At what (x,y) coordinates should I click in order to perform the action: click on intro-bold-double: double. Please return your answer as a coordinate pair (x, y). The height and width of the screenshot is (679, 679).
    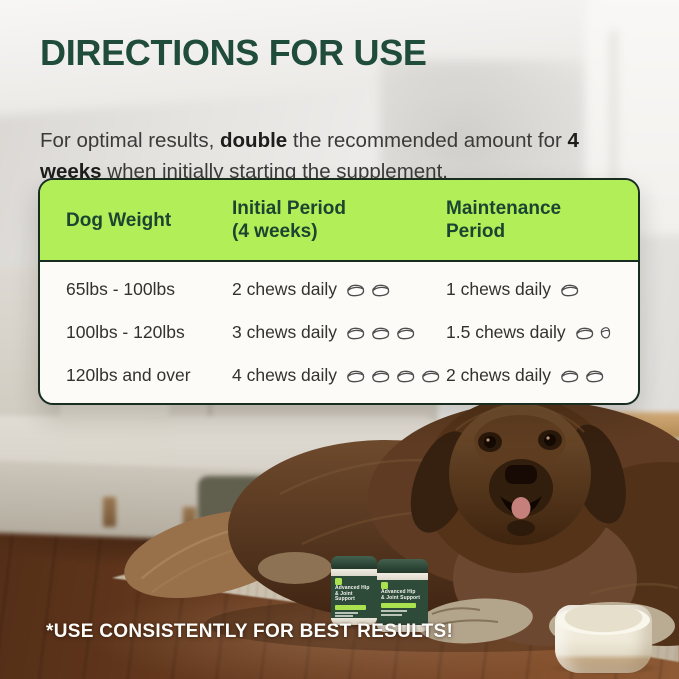
    Looking at the image, I should click on (254, 140).